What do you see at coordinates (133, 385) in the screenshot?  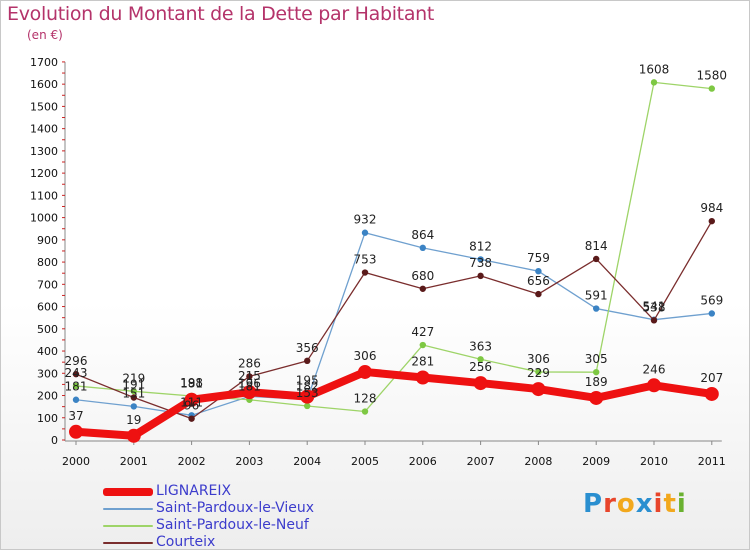 I see `data-label: 191` at bounding box center [133, 385].